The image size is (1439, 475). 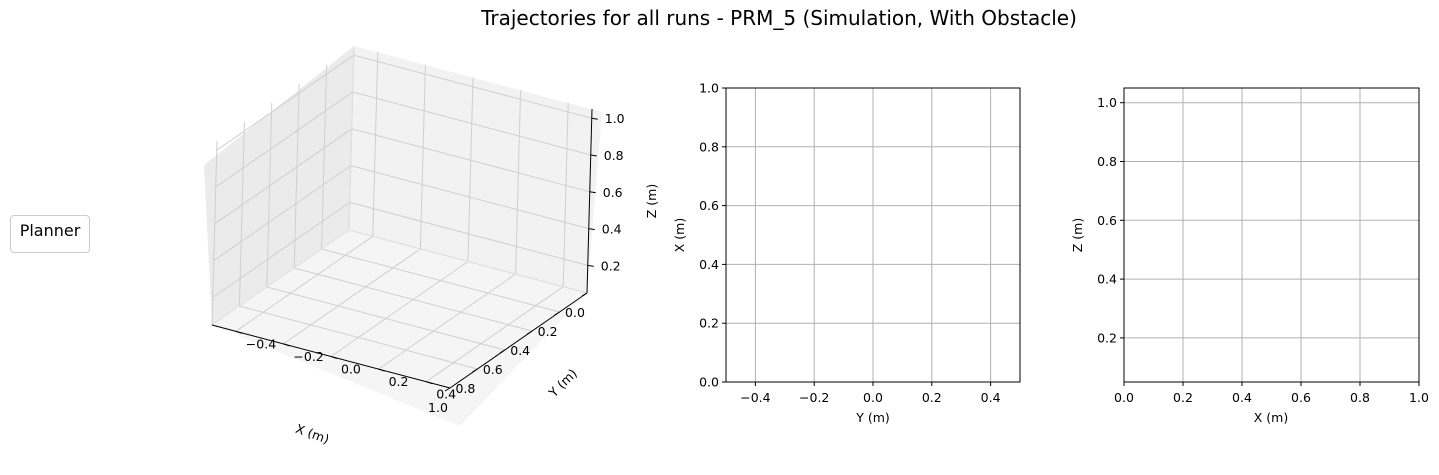 I want to click on y-axis-label-xy: X (m), so click(x=679, y=235).